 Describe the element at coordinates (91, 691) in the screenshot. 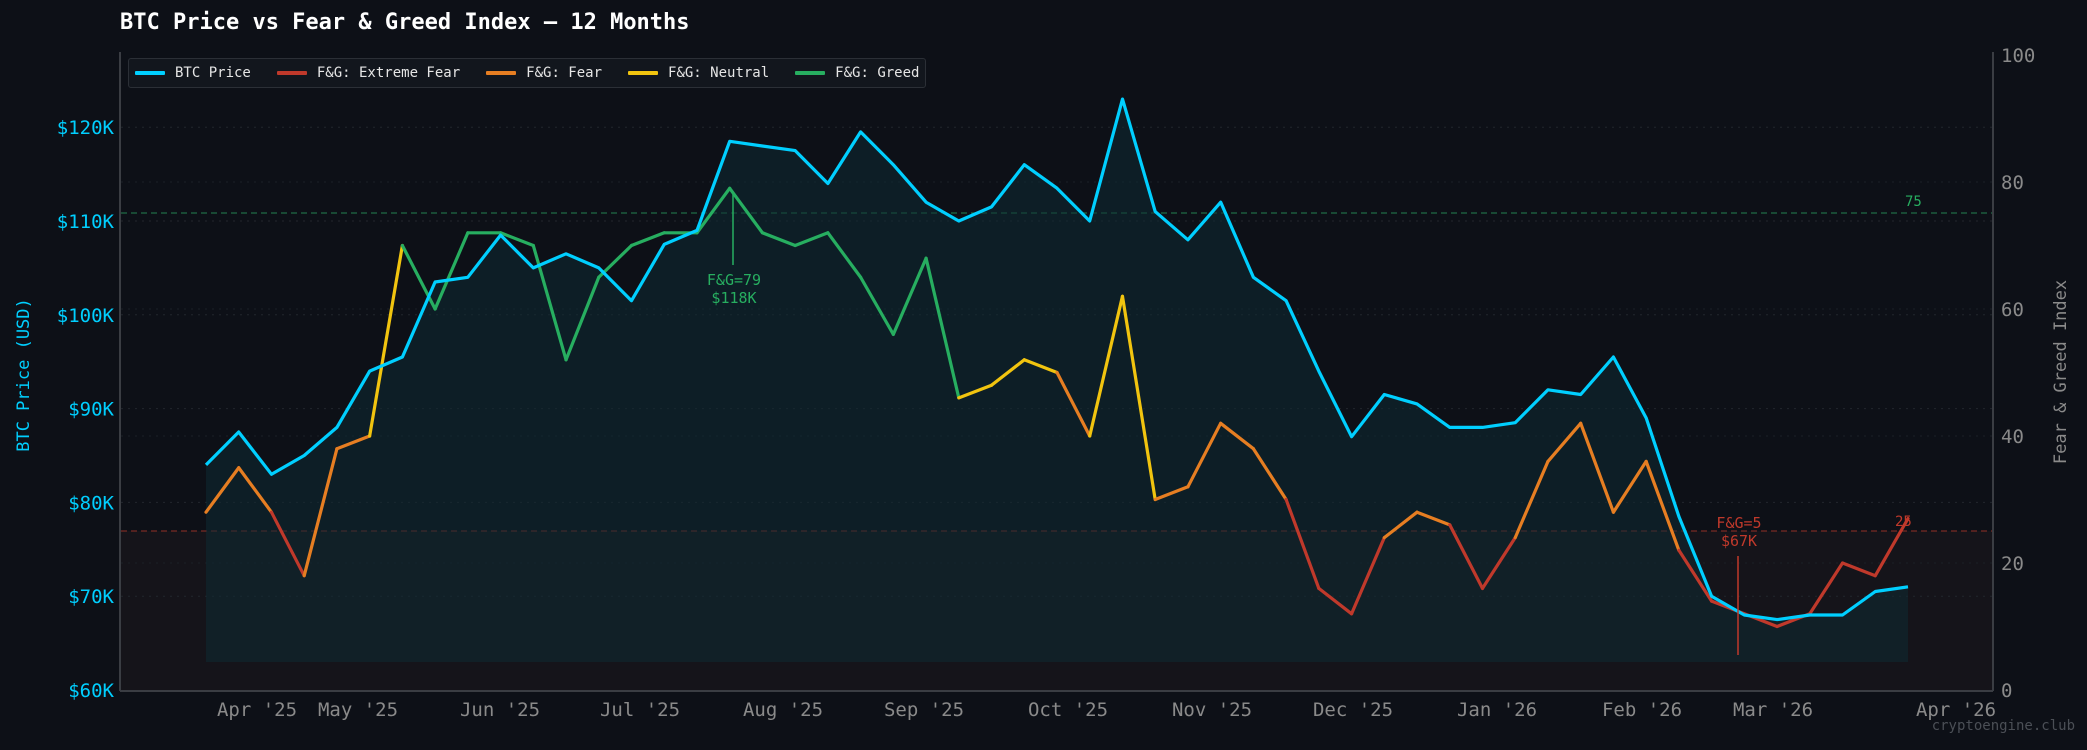

I see `svg-text: $60K` at that location.